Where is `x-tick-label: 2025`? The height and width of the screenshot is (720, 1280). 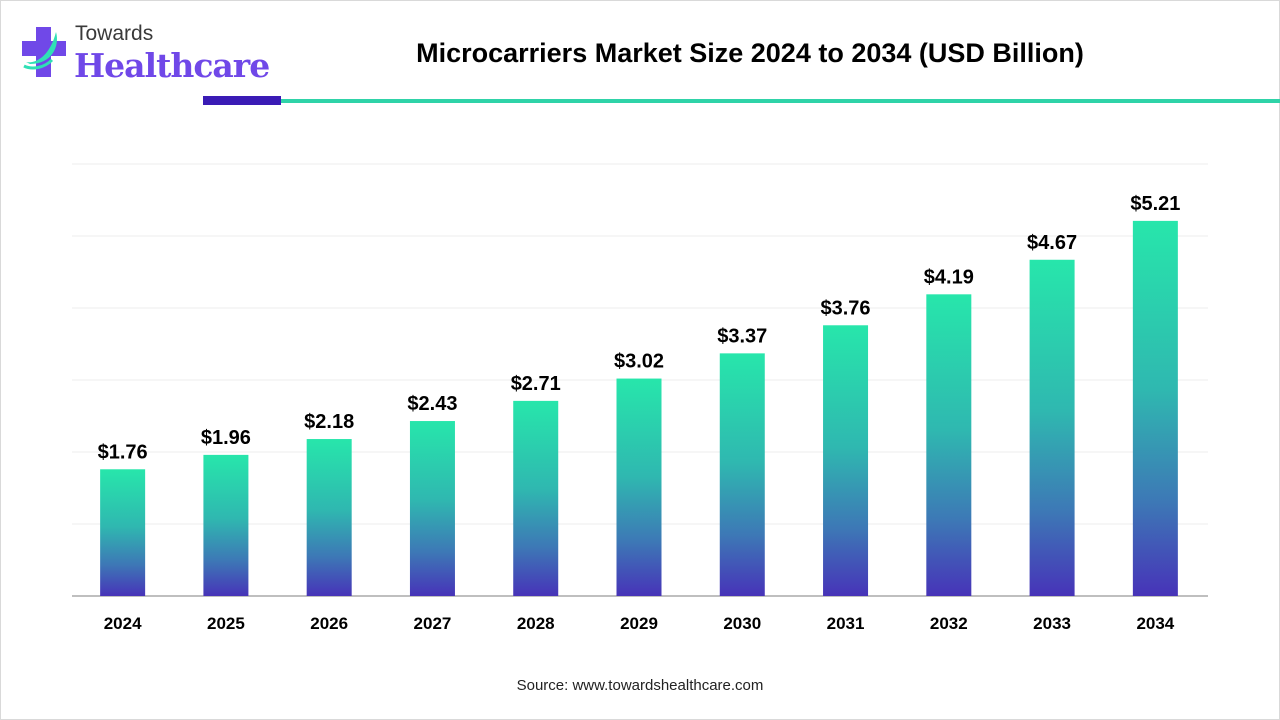
x-tick-label: 2025 is located at coordinates (226, 623).